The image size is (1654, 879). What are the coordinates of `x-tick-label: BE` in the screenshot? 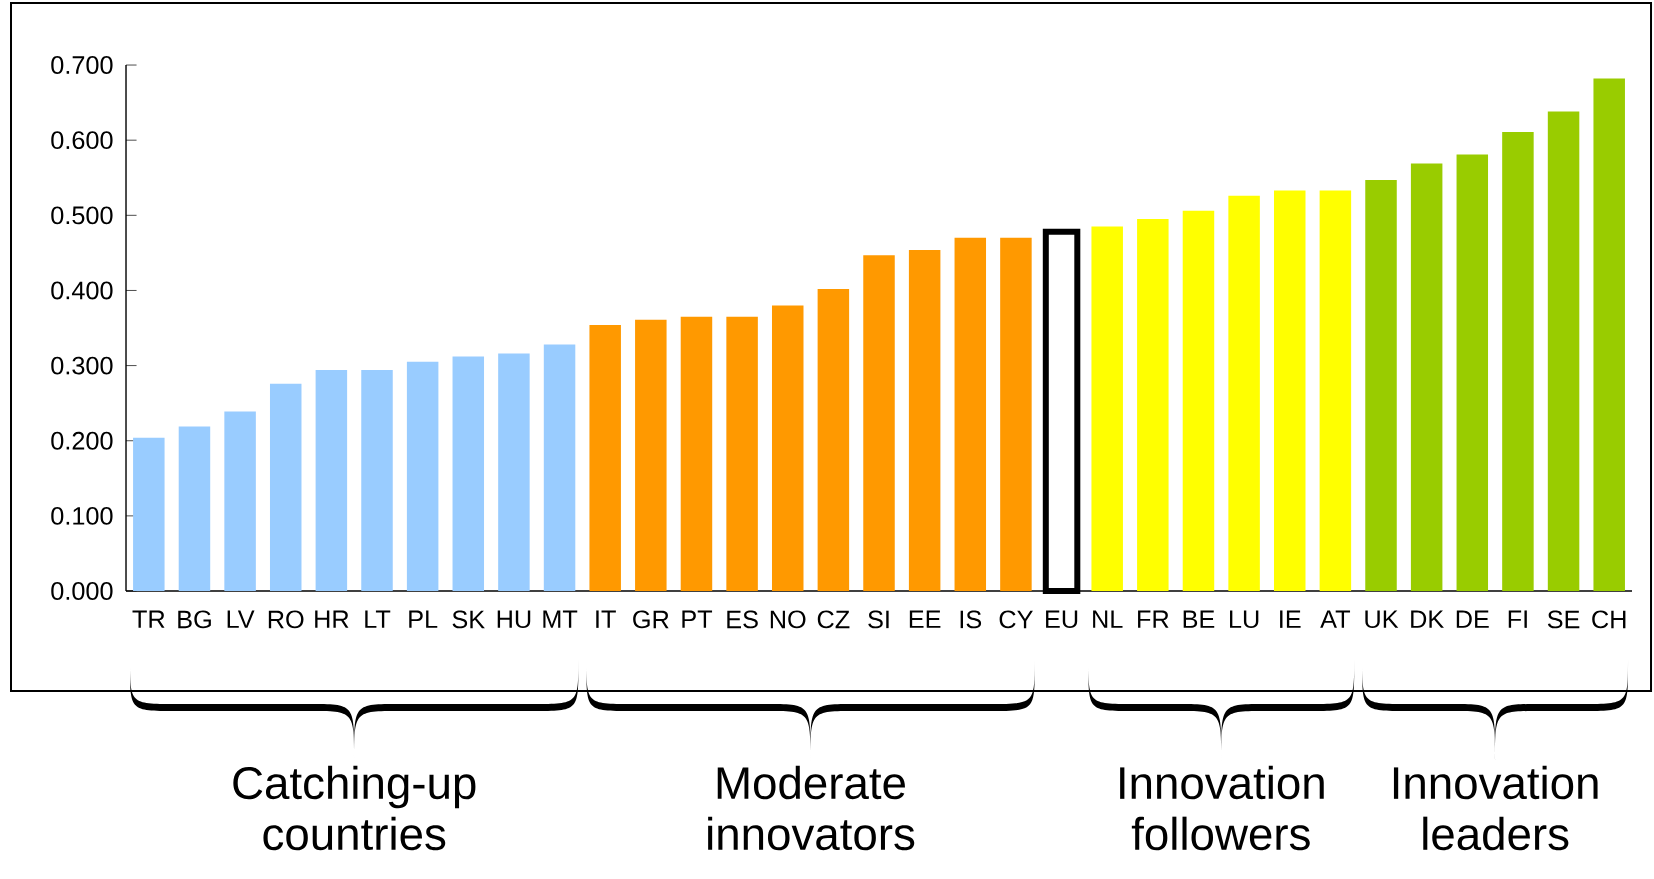 It's located at (1199, 619).